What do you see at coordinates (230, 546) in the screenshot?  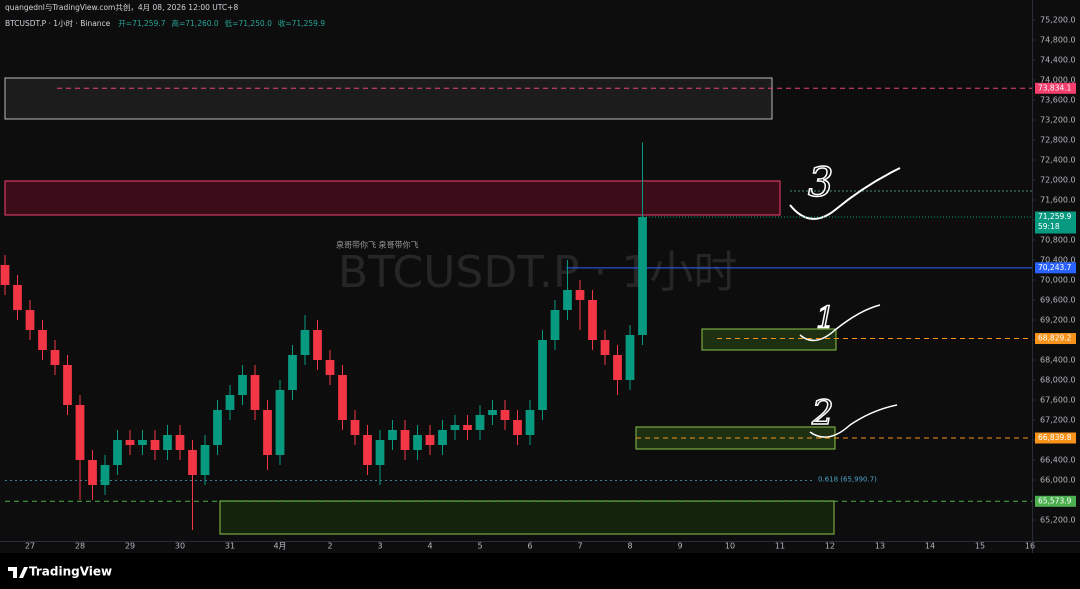 I see `x-tick-label: 31` at bounding box center [230, 546].